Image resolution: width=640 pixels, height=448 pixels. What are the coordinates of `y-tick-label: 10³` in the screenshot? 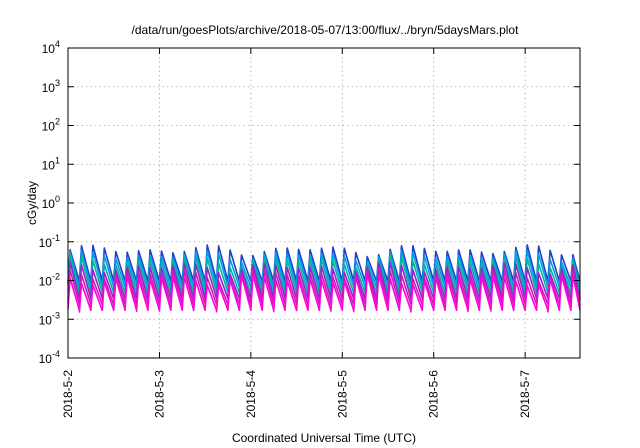 It's located at (51, 86).